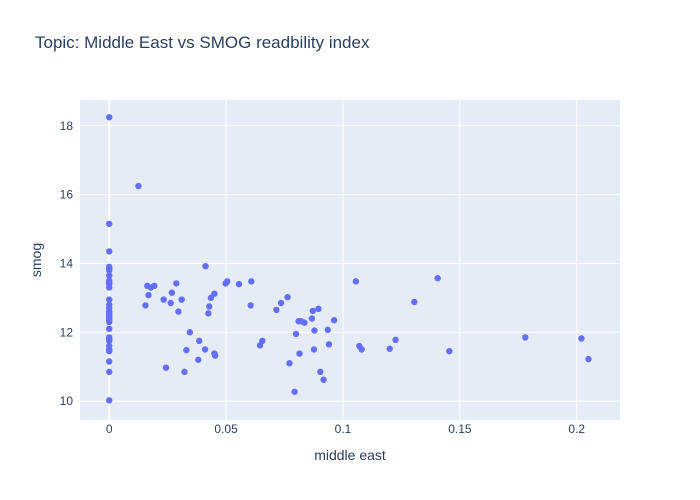  What do you see at coordinates (67, 263) in the screenshot?
I see `y-tick-label: 14` at bounding box center [67, 263].